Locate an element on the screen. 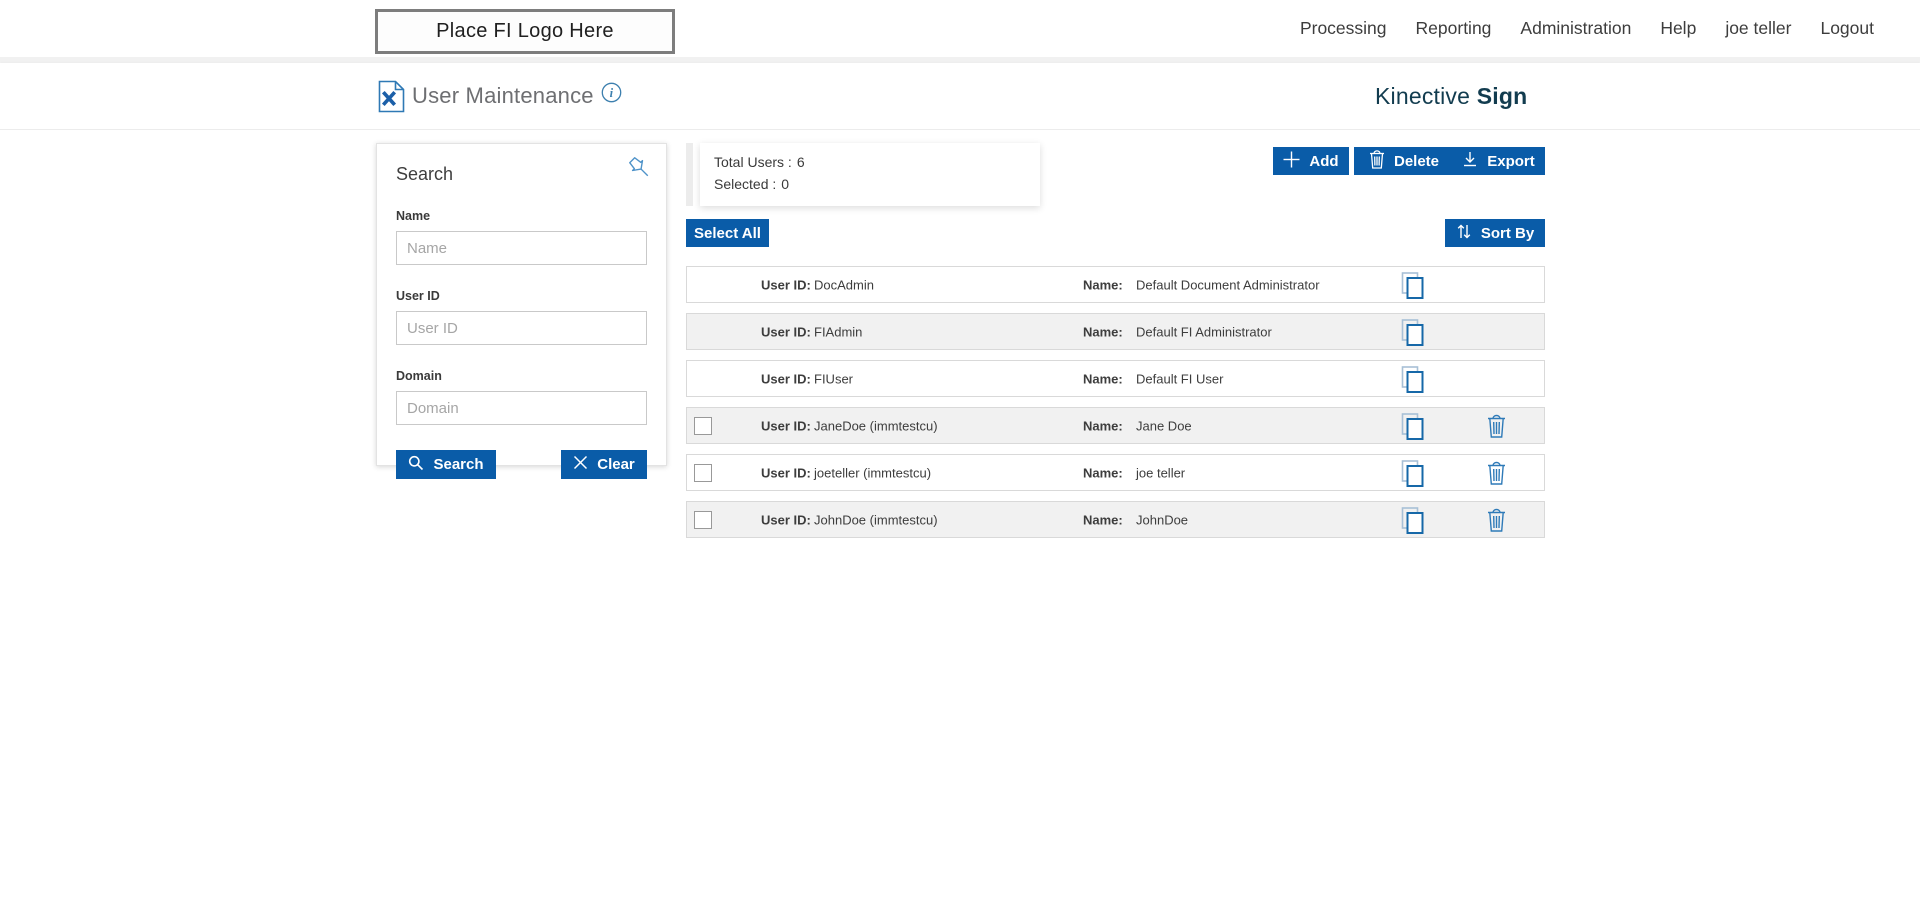 This screenshot has width=1920, height=901. name-value: JohnDoe is located at coordinates (1162, 519).